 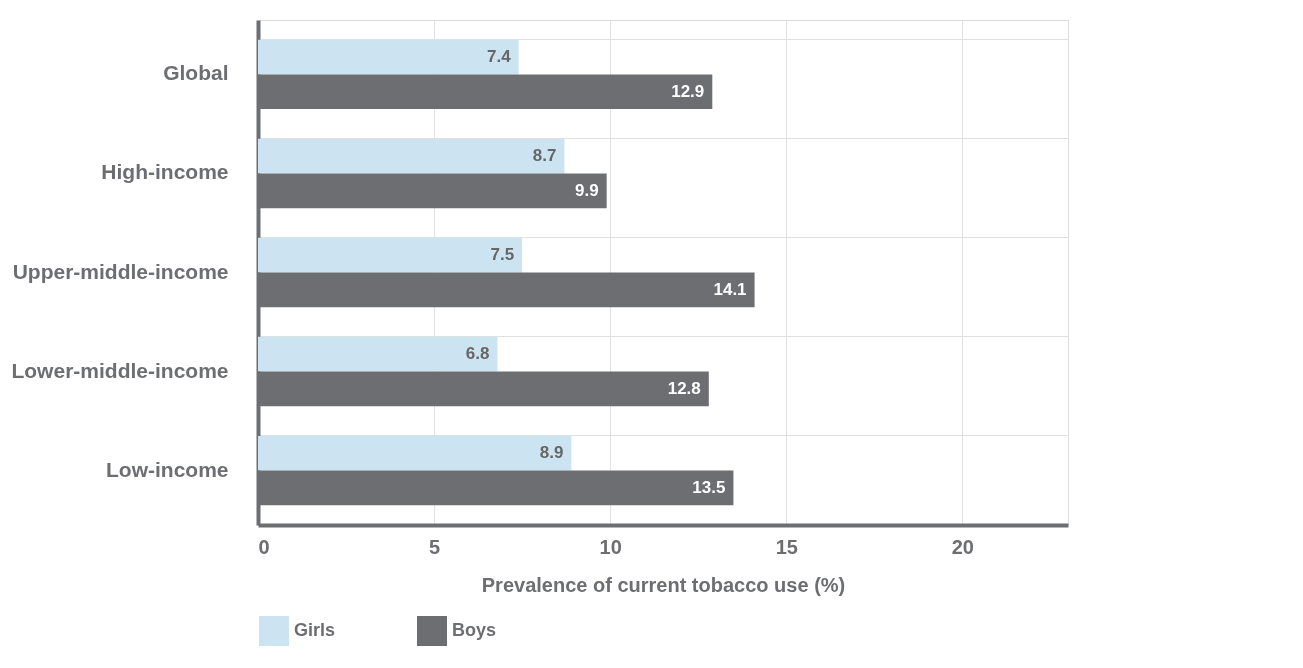 I want to click on data-label: 14.1, so click(x=730, y=289).